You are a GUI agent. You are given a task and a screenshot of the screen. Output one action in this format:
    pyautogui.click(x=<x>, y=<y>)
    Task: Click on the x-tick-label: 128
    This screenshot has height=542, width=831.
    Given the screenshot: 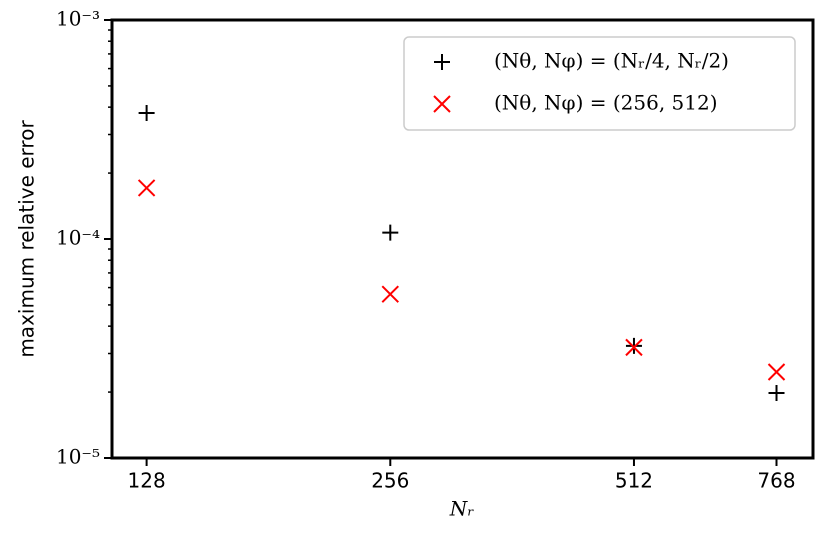 What is the action you would take?
    pyautogui.click(x=147, y=481)
    